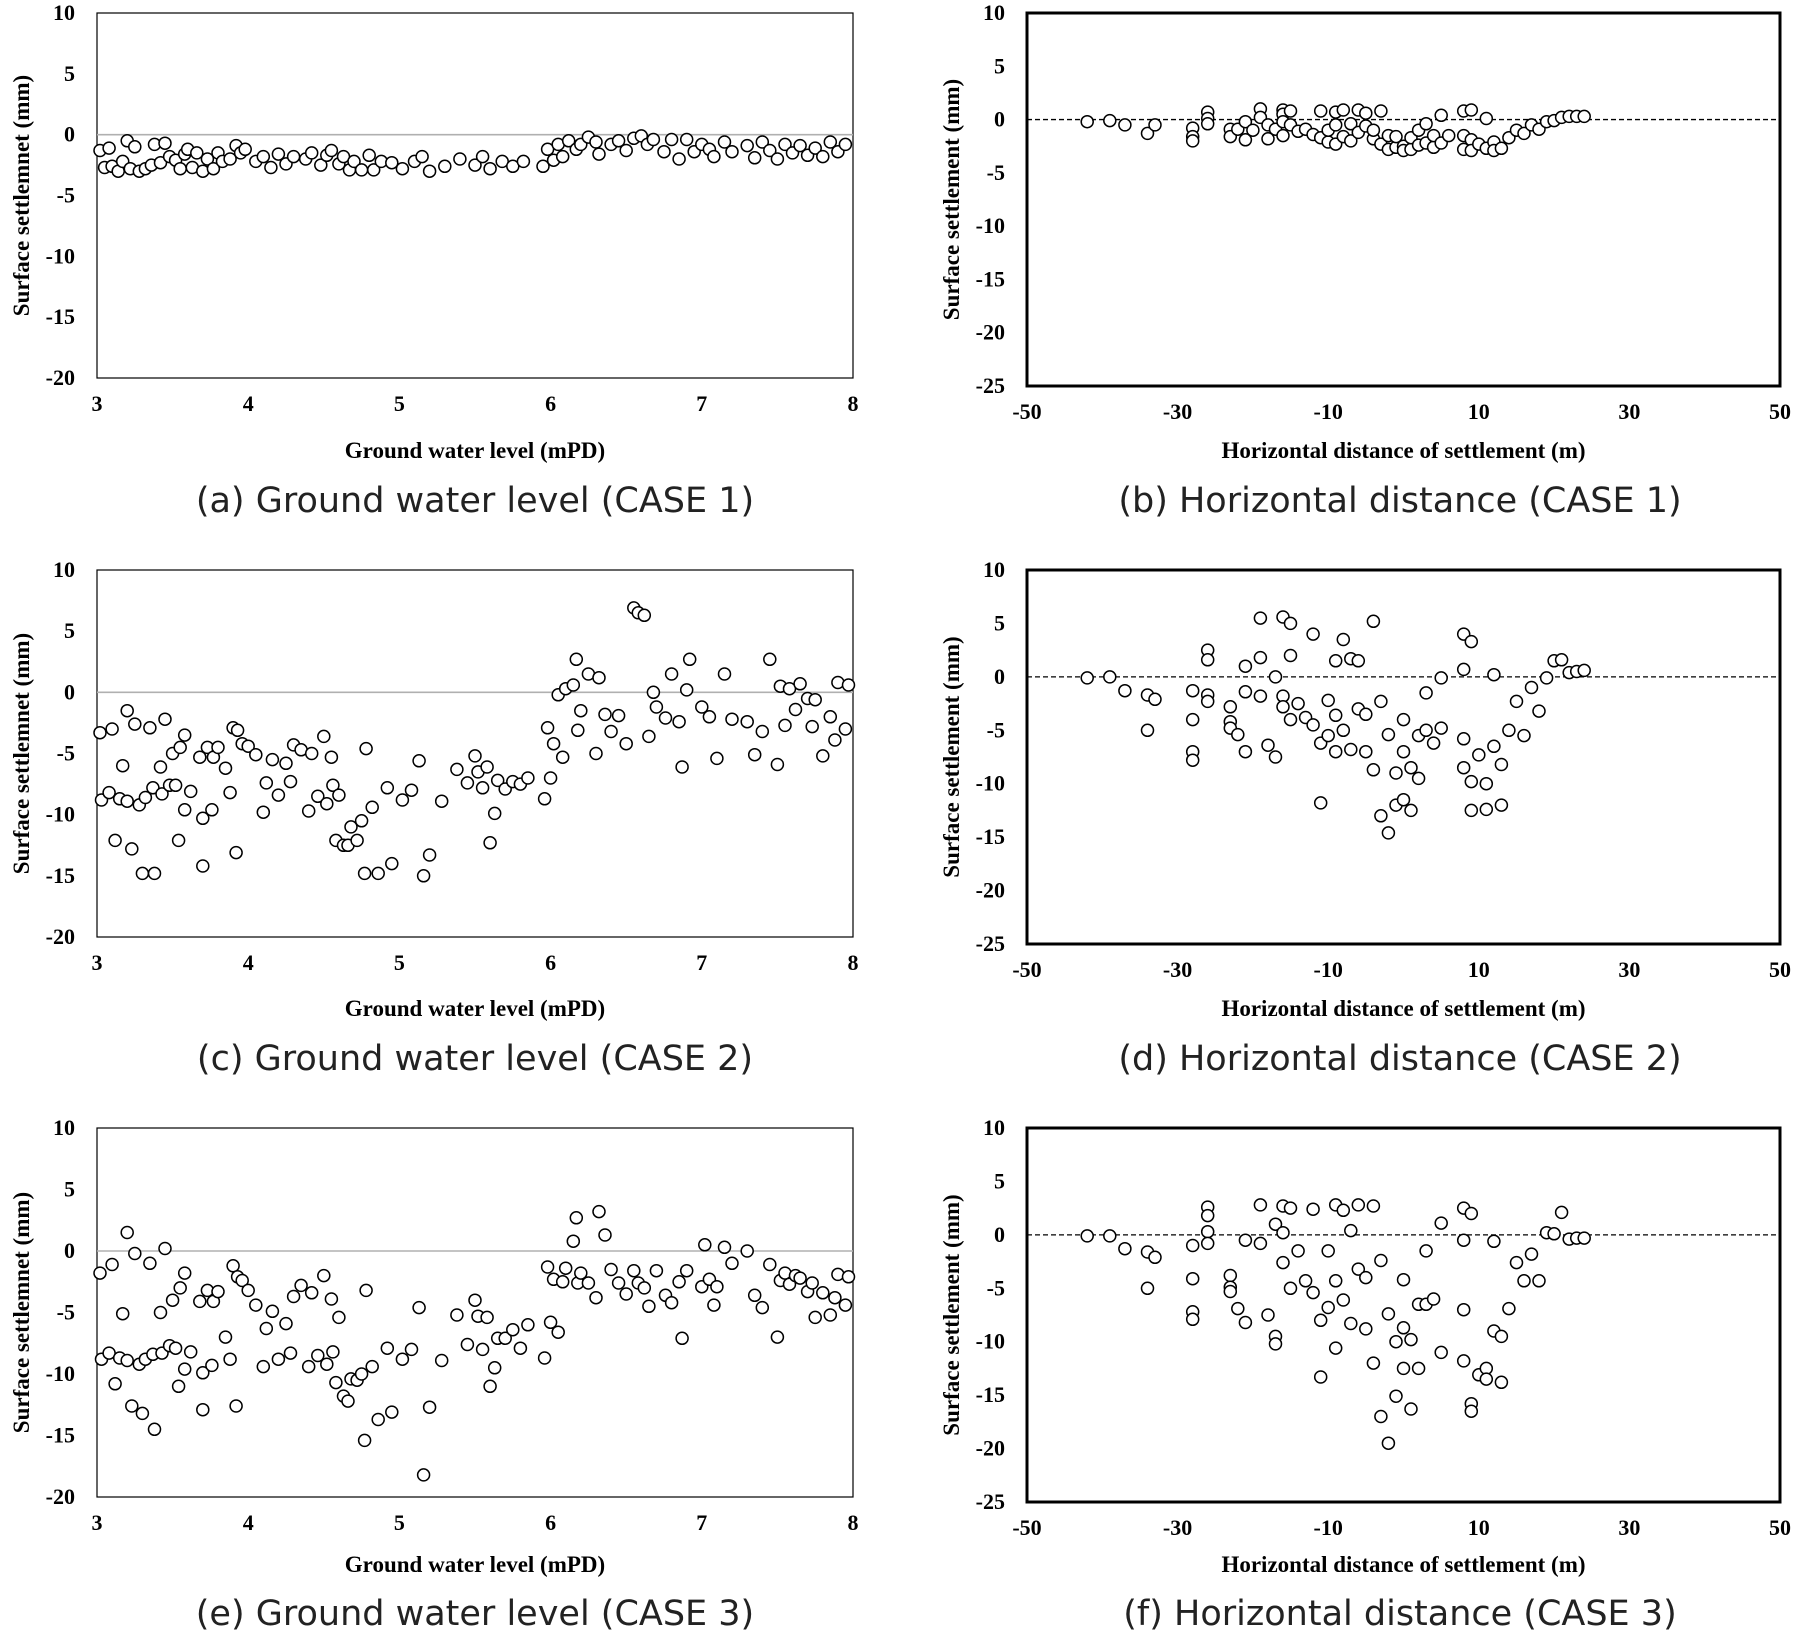 This screenshot has width=1797, height=1647. I want to click on x-tick-label: 3, so click(97, 962).